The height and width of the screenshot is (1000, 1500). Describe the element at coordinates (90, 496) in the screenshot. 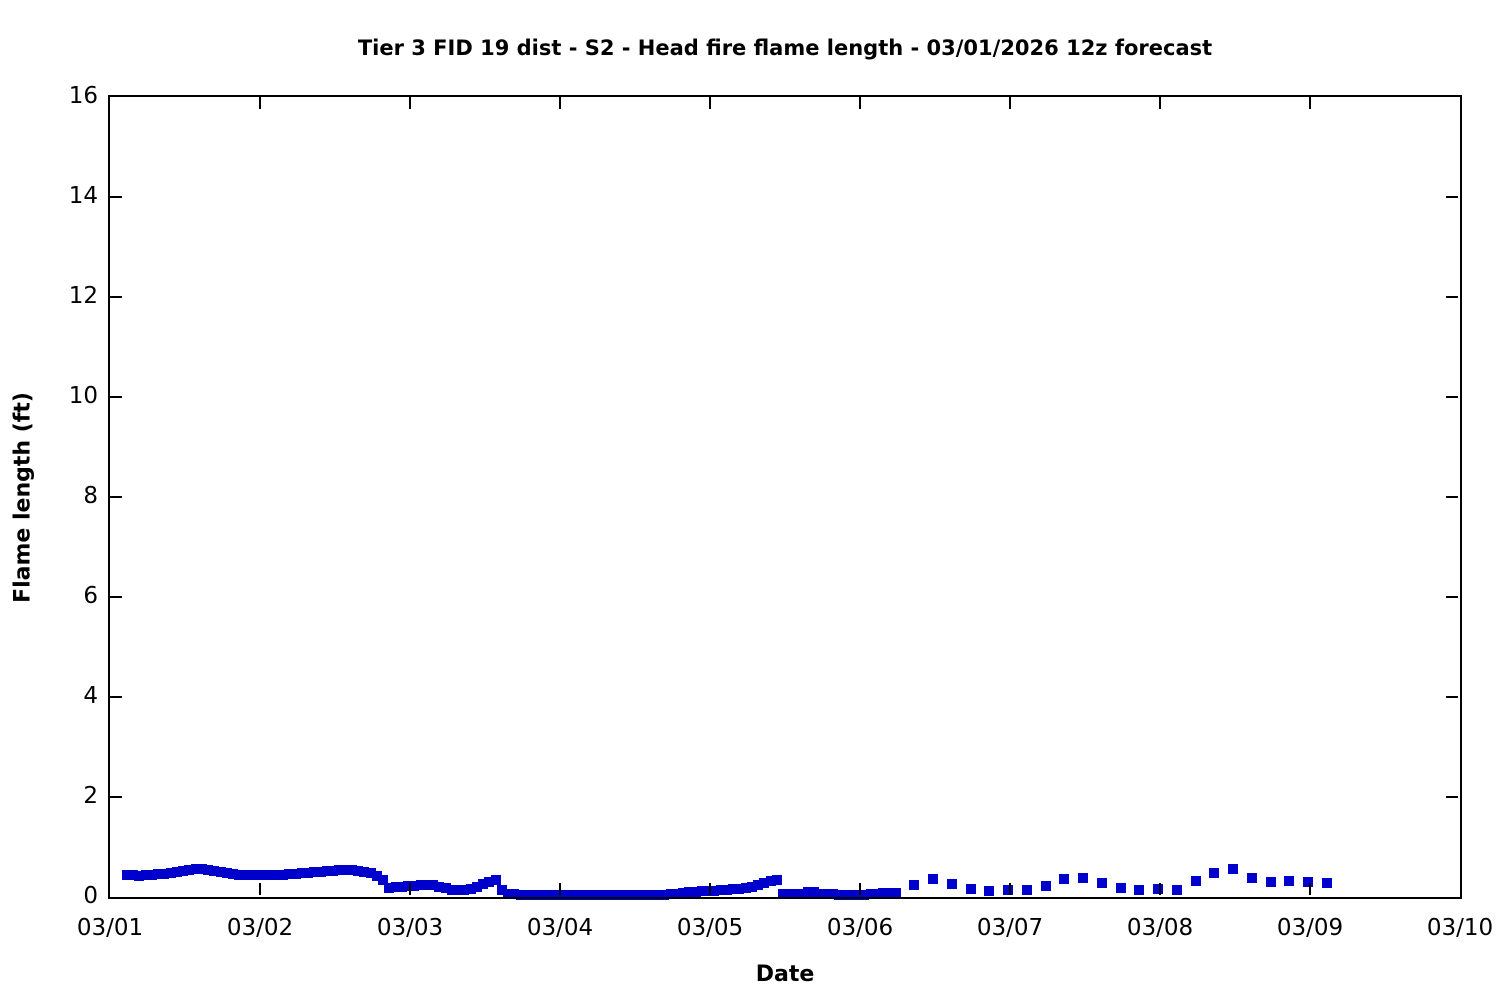

I see `y-tick-label: 8` at that location.